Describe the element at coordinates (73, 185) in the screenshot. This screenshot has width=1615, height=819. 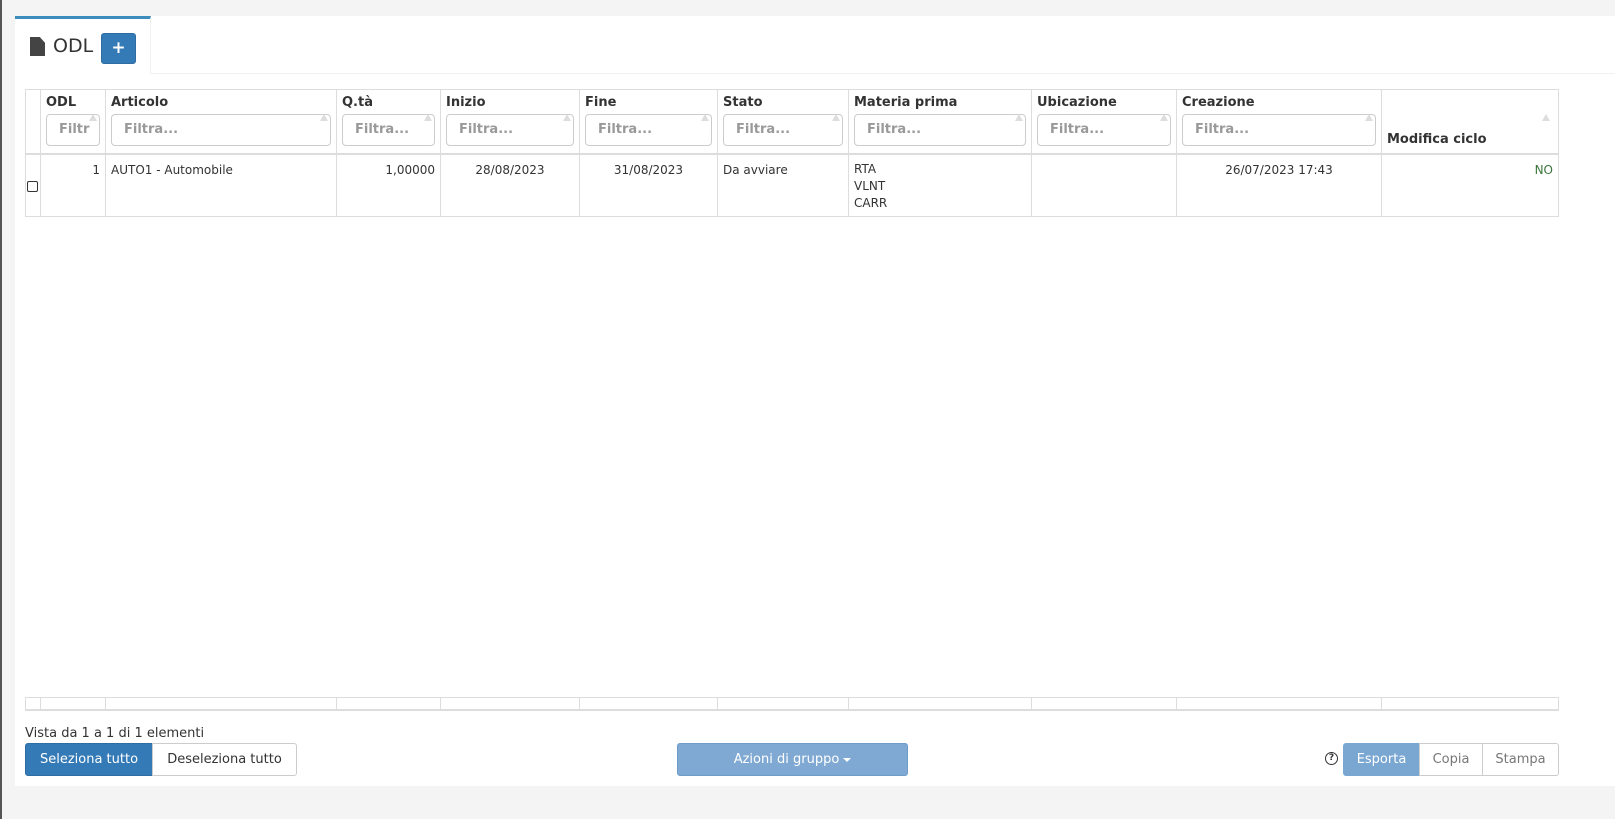
I see `cell-odl: 1` at that location.